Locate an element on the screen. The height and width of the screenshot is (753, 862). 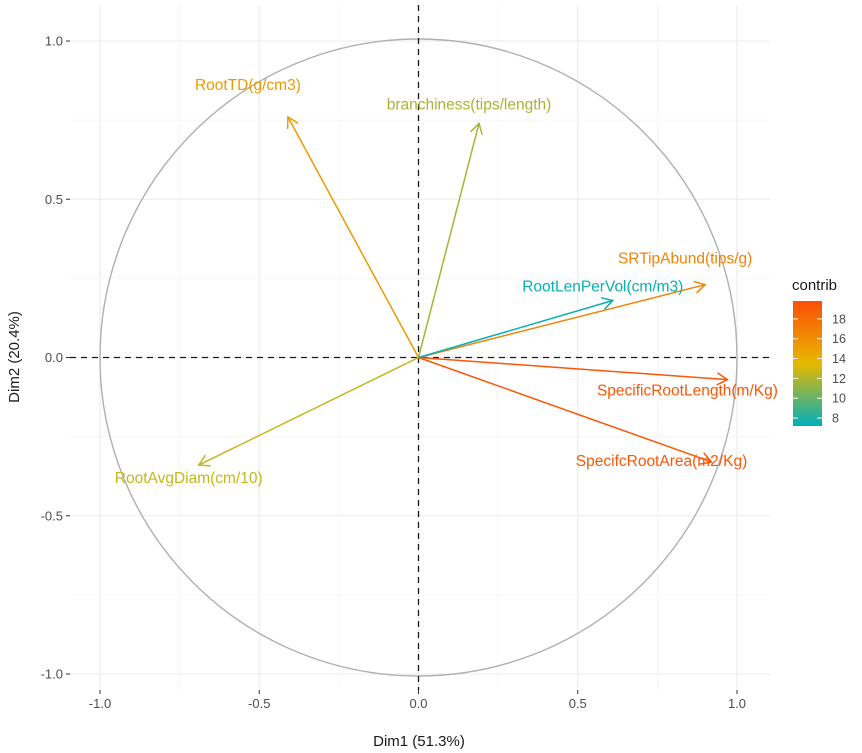
contrib-legend: contrib 8 10 12 14 16 18 is located at coordinates (819, 351).